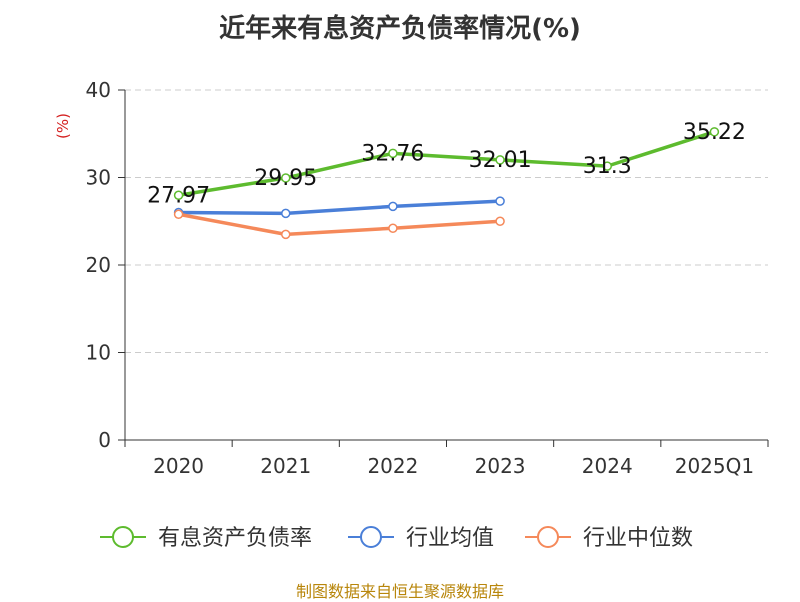 The width and height of the screenshot is (800, 602). I want to click on data-label: 27.97, so click(178, 195).